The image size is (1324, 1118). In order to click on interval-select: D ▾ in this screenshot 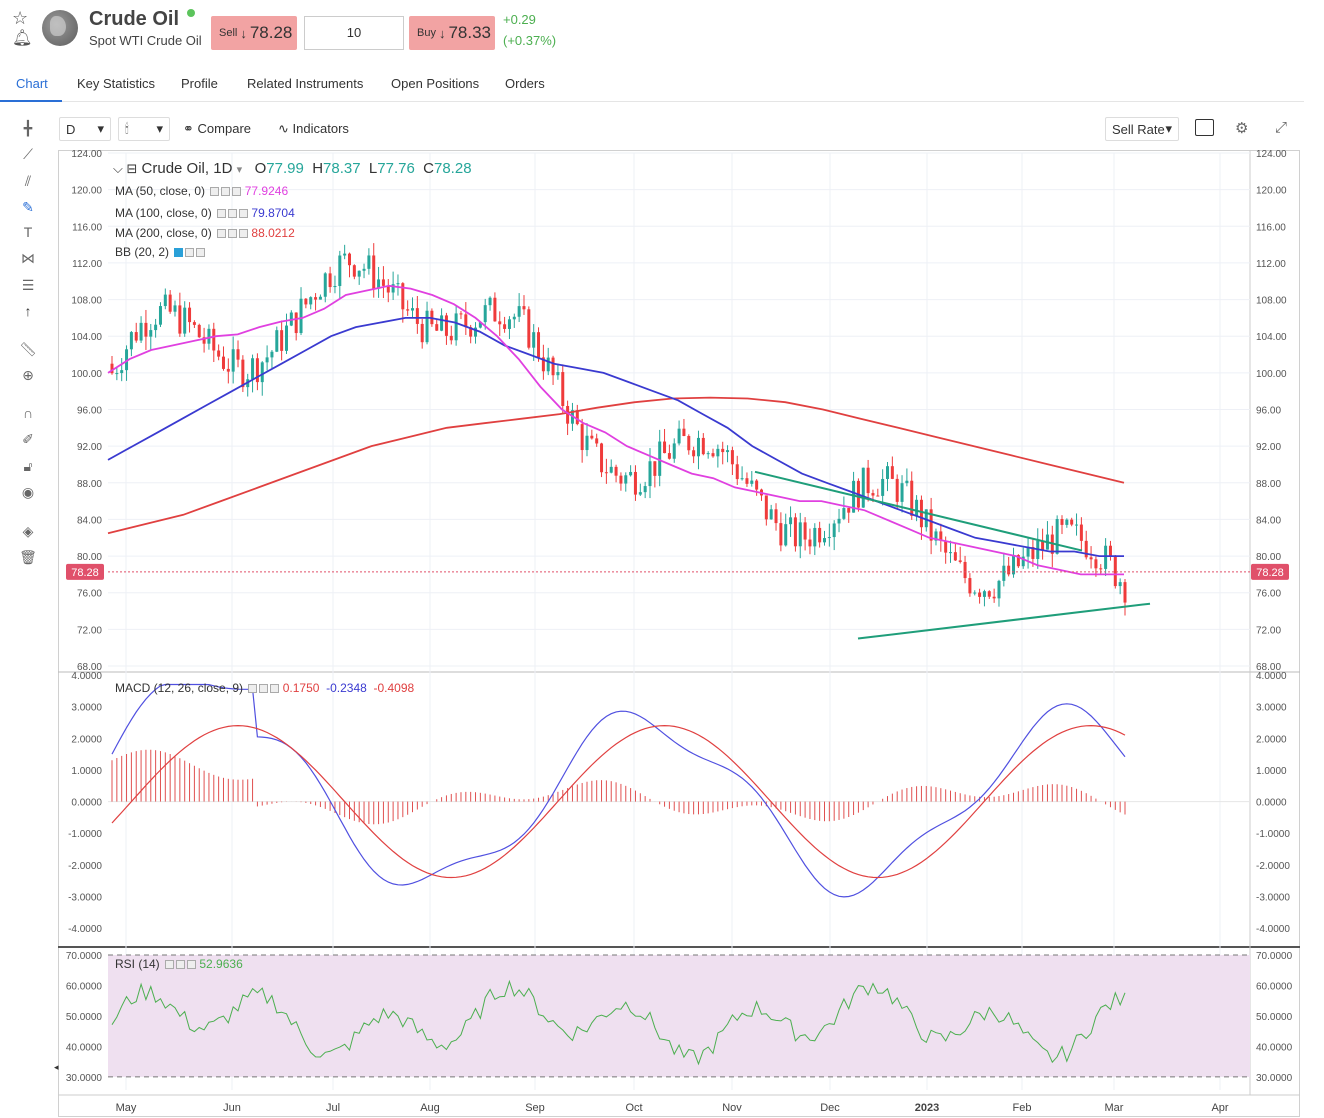, I will do `click(85, 129)`.